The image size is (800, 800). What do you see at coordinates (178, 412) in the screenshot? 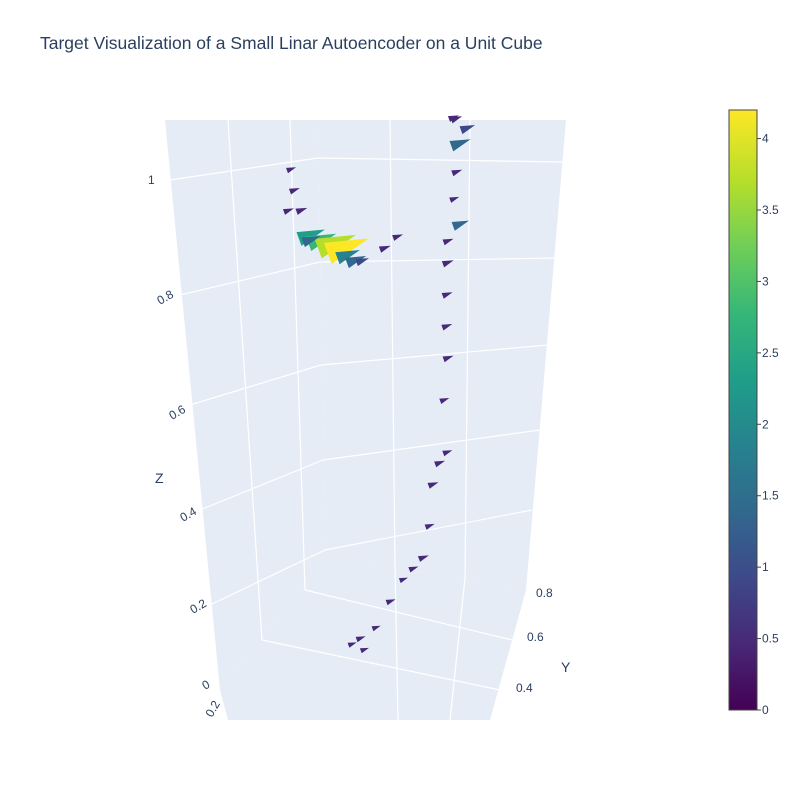
I see `z-tick-label: 0.6` at bounding box center [178, 412].